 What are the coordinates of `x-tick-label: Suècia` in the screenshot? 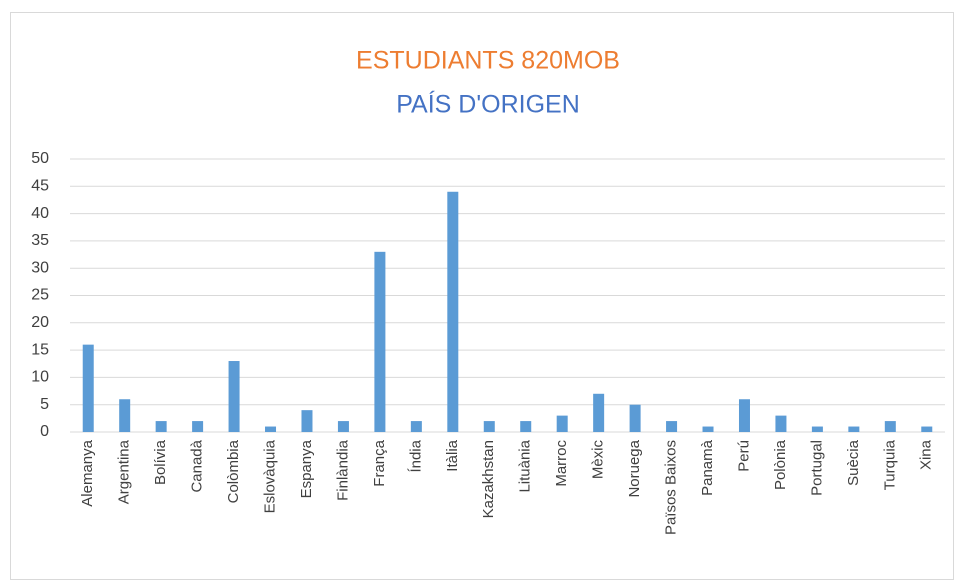 It's located at (853, 462).